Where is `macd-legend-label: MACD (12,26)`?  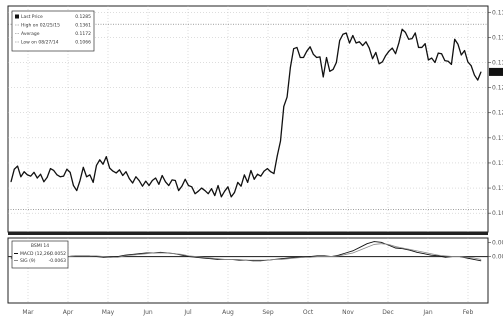
macd-legend-label: MACD (12,26) is located at coordinates (36, 254).